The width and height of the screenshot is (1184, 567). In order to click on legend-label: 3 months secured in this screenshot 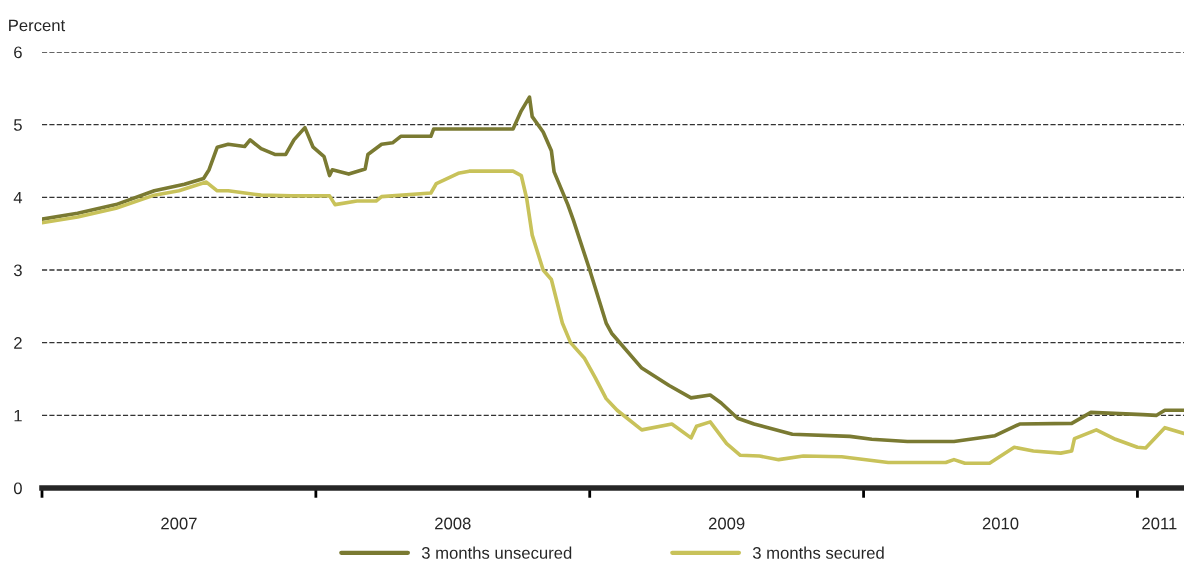, I will do `click(818, 552)`.